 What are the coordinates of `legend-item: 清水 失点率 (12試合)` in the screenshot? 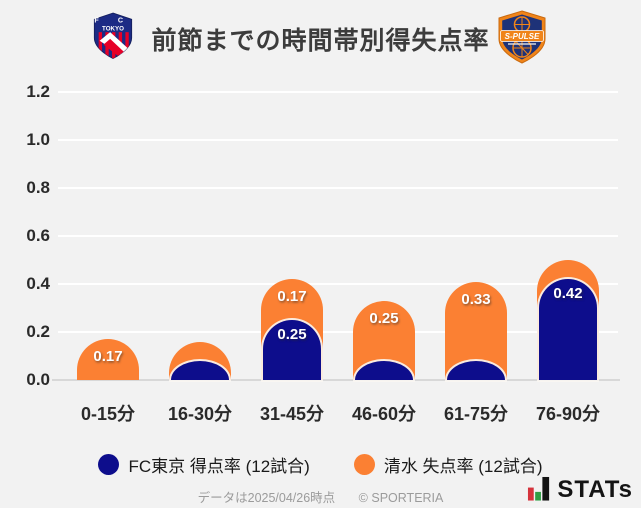 It's located at (448, 464).